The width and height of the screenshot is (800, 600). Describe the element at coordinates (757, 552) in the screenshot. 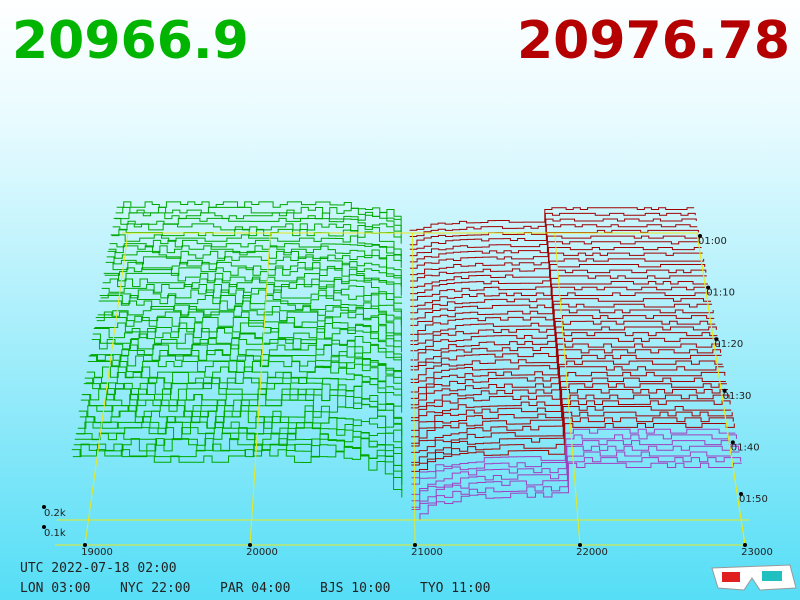

I see `price-tick-label: 23000` at that location.